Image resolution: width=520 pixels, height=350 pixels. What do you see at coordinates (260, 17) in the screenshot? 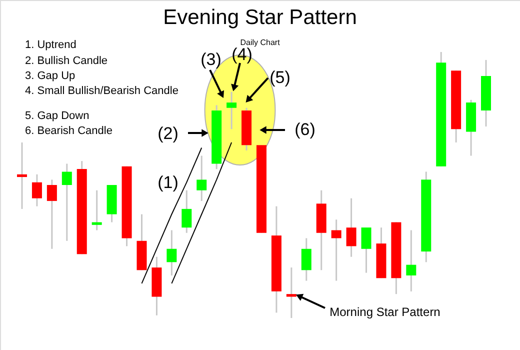
I see `chart-title: Evening Star Pattern` at bounding box center [260, 17].